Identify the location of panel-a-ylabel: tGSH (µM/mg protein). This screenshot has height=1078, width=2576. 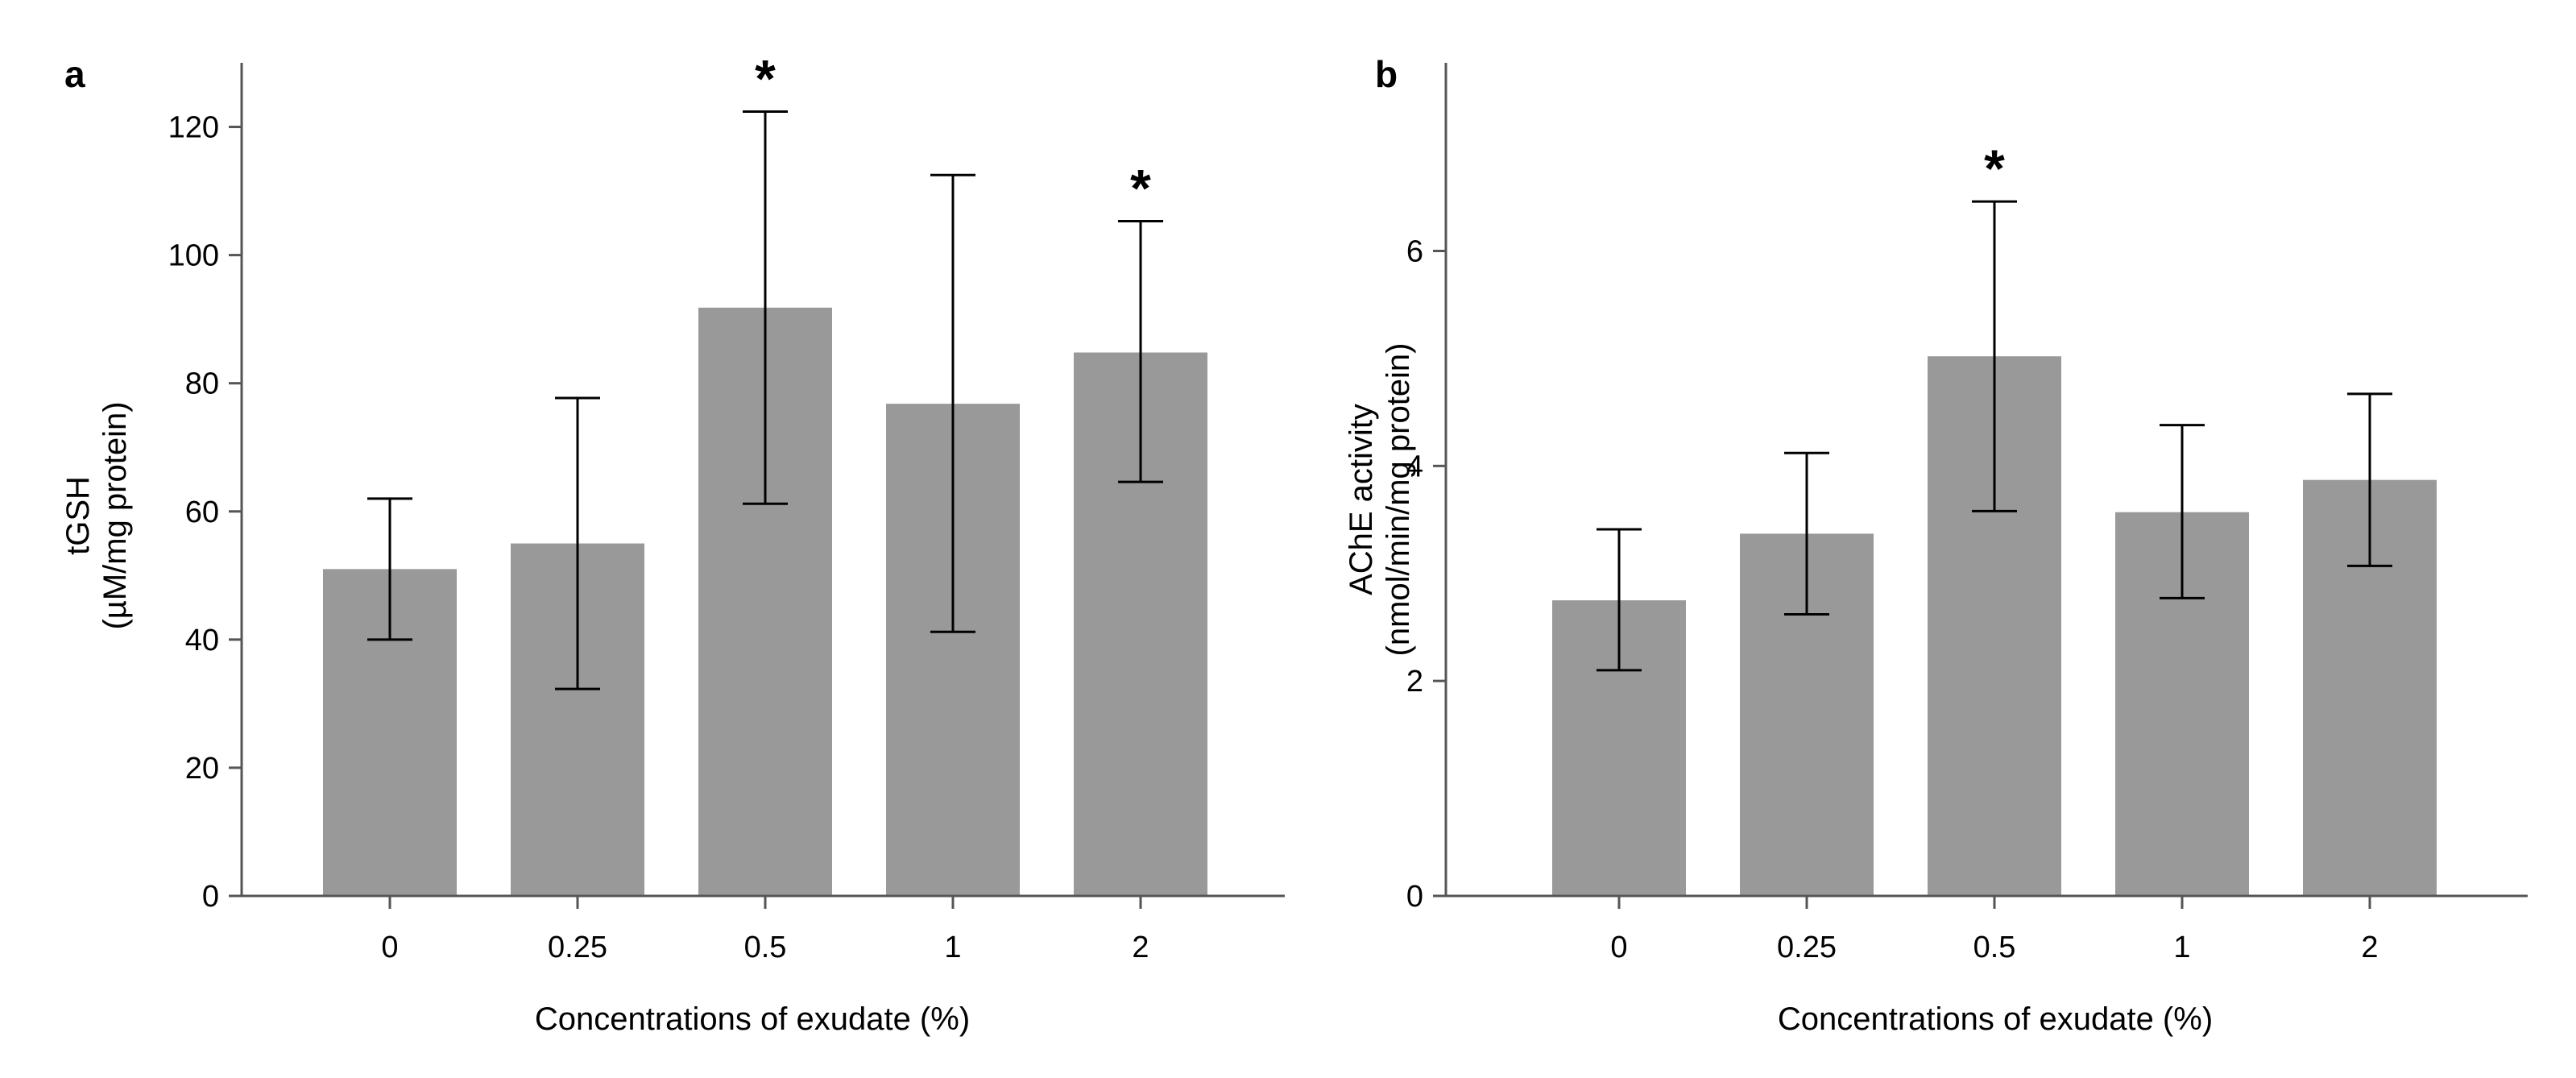
(96, 515).